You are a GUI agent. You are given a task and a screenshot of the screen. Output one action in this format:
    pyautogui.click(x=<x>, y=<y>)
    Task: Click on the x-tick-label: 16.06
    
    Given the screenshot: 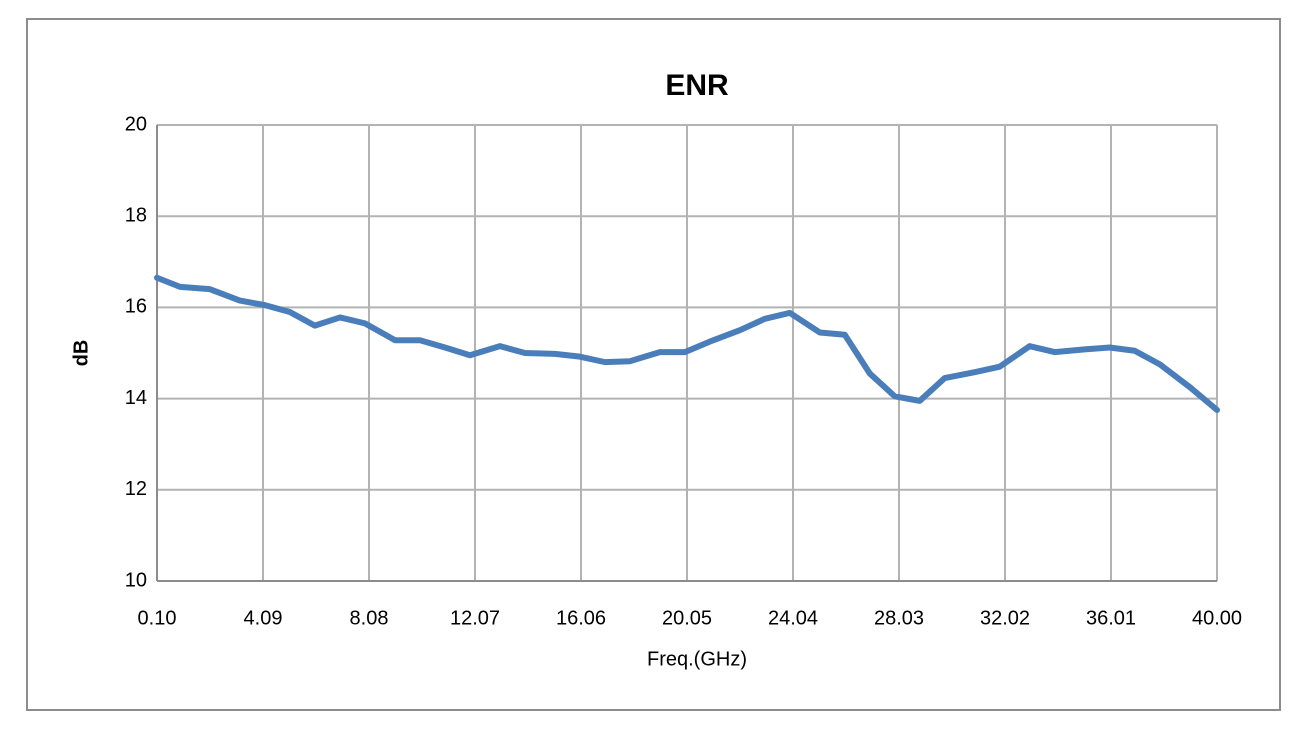 What is the action you would take?
    pyautogui.click(x=581, y=618)
    